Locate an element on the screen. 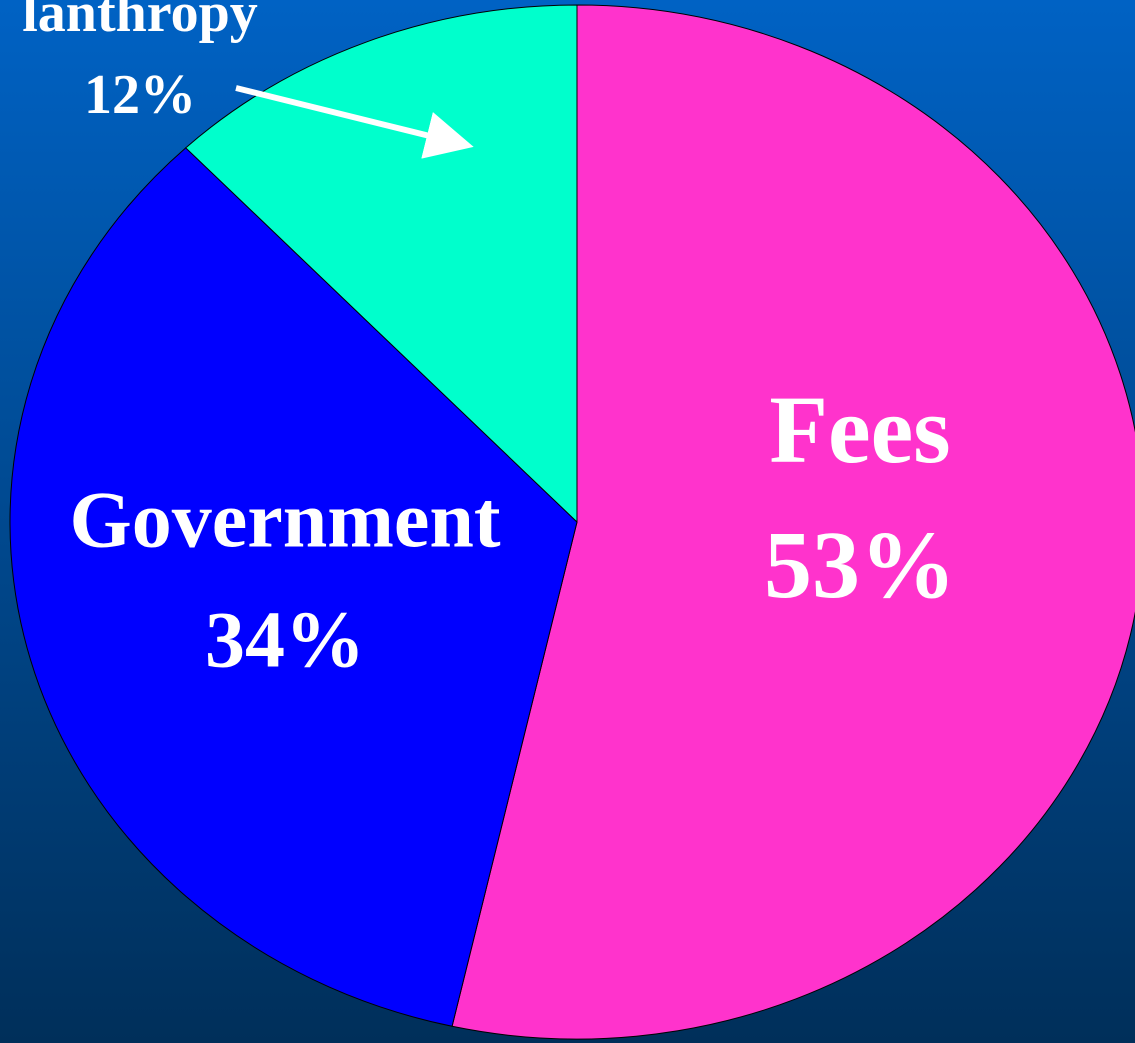 The width and height of the screenshot is (1135, 1043). slice-label: Fees is located at coordinates (859, 429).